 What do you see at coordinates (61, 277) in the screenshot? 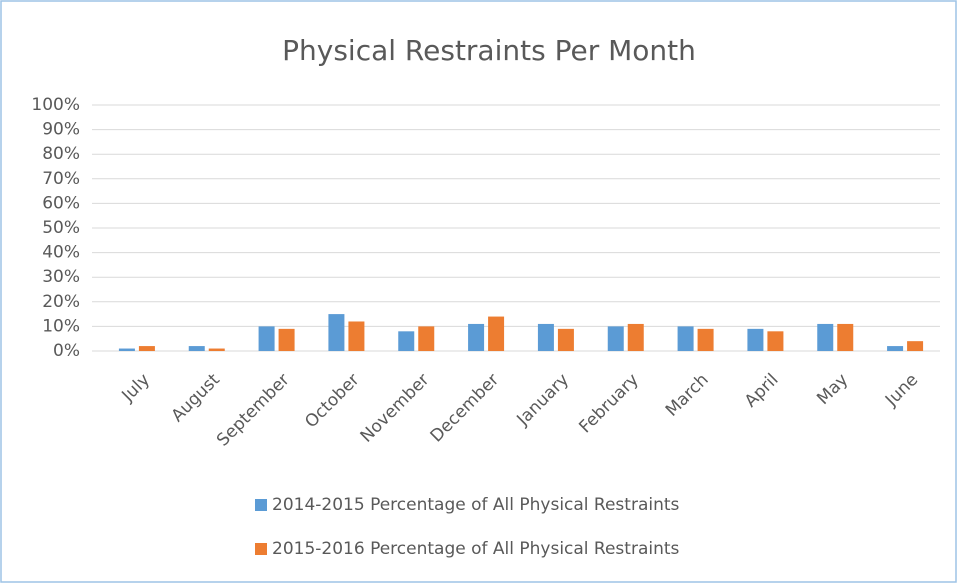
I see `y-tick-label: 30%` at bounding box center [61, 277].